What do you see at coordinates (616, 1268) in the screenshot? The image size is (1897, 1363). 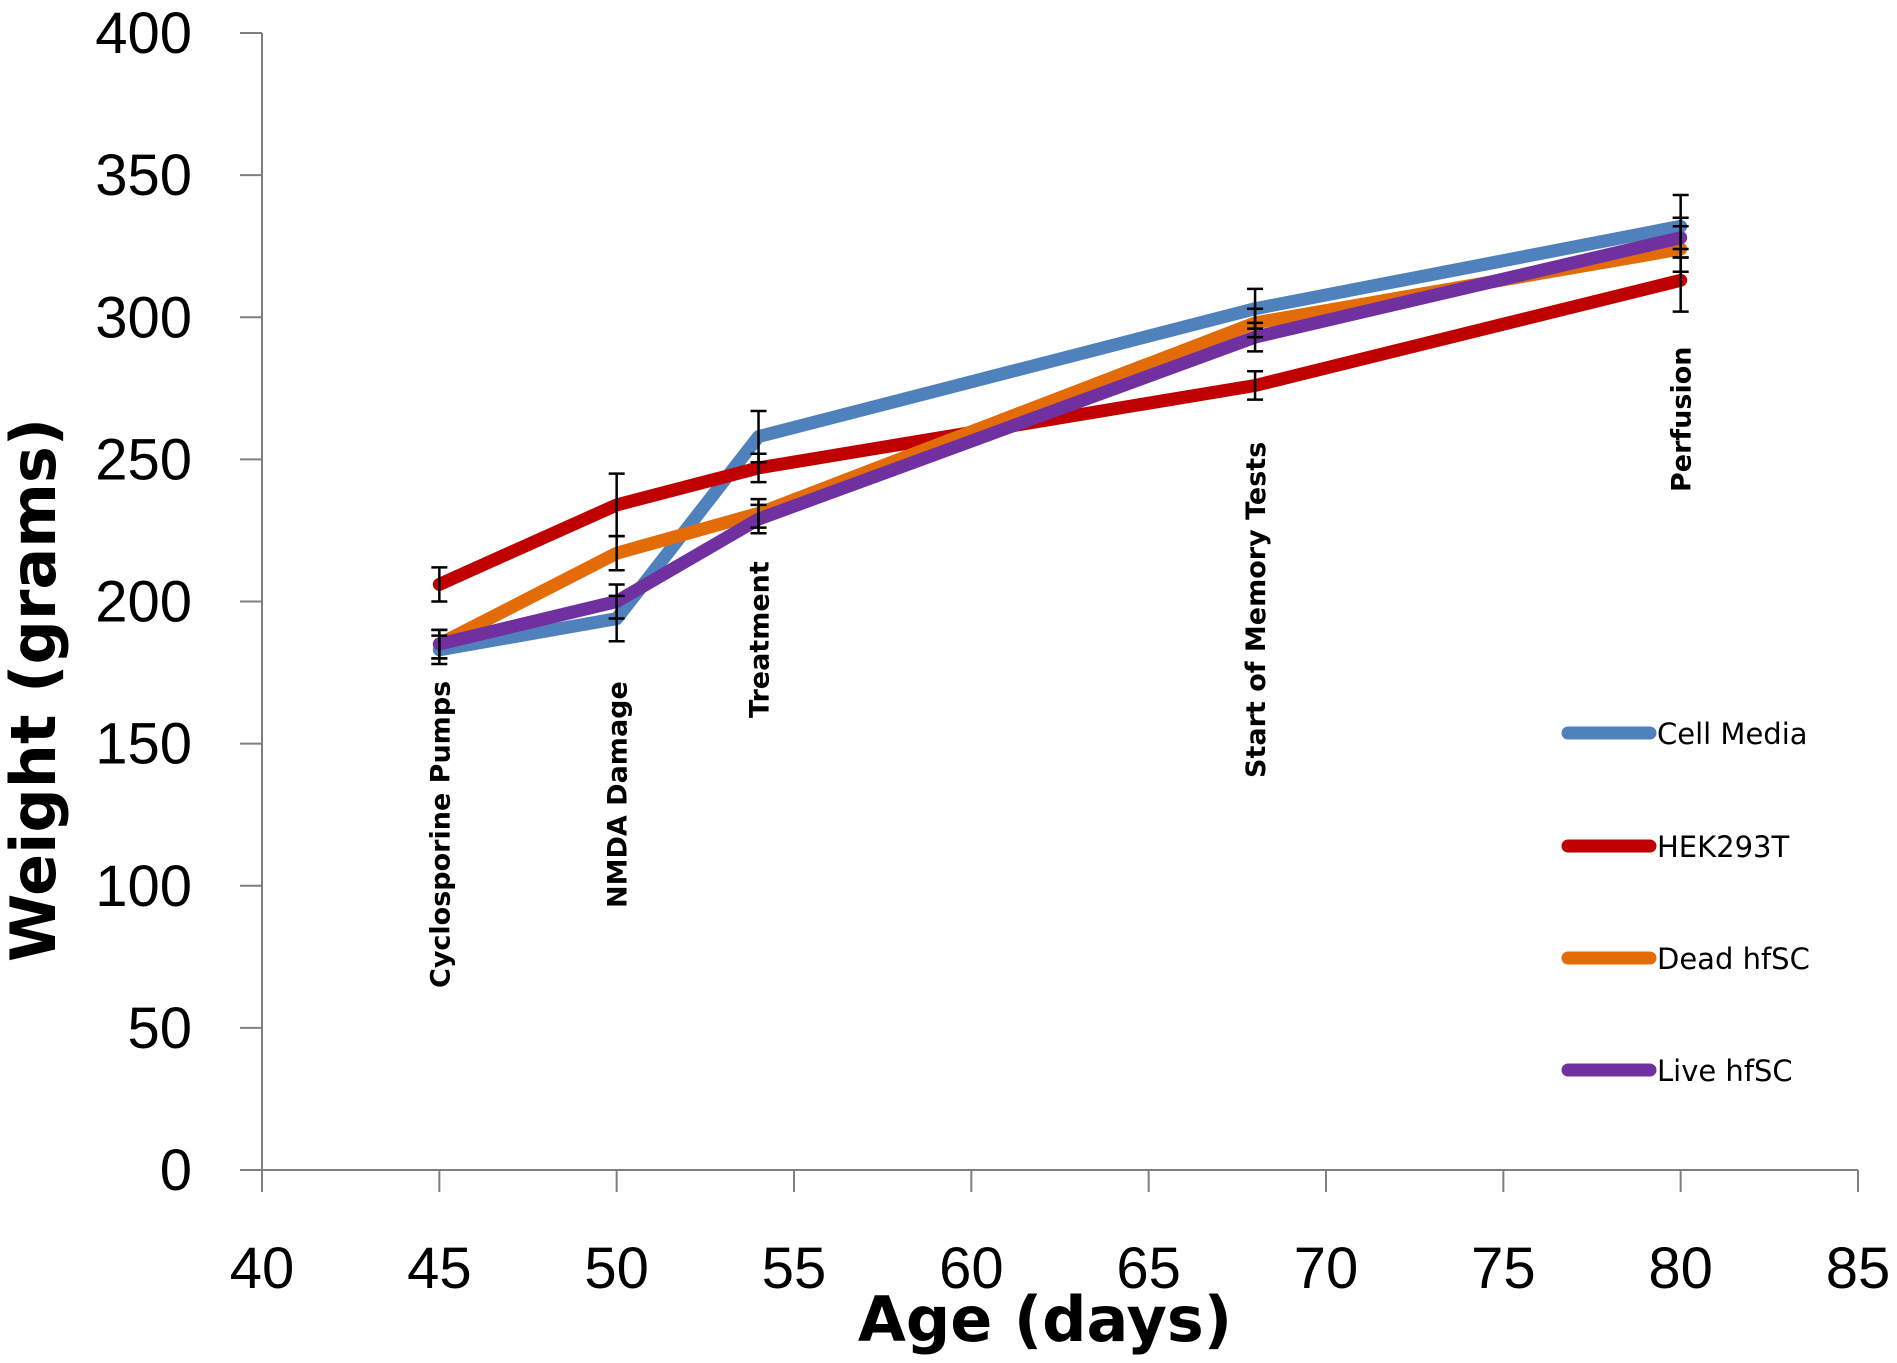 I see `x-tick-label: 50` at bounding box center [616, 1268].